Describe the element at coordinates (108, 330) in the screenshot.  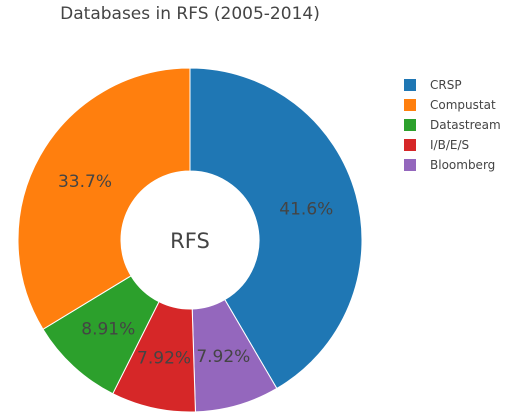
I see `slice-percent-label-datastream: 8.91%` at that location.